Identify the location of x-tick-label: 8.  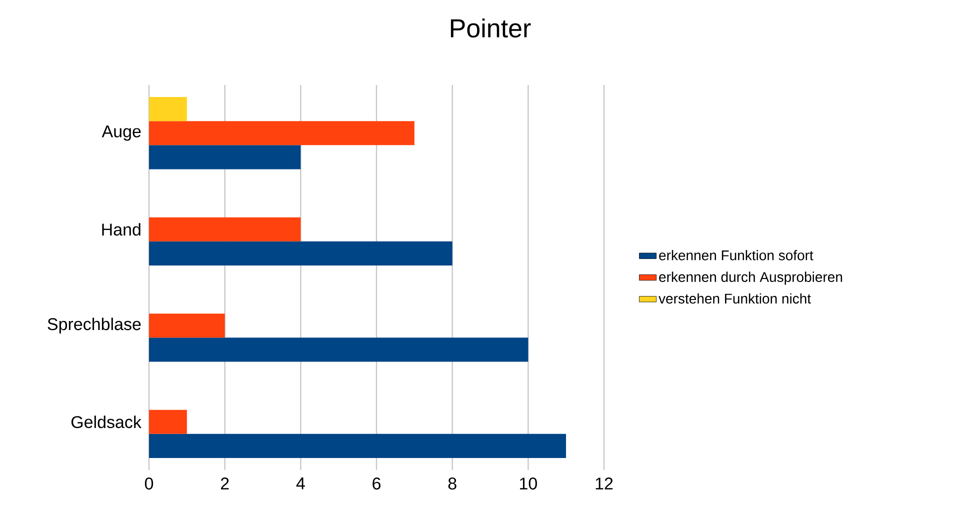
(452, 484).